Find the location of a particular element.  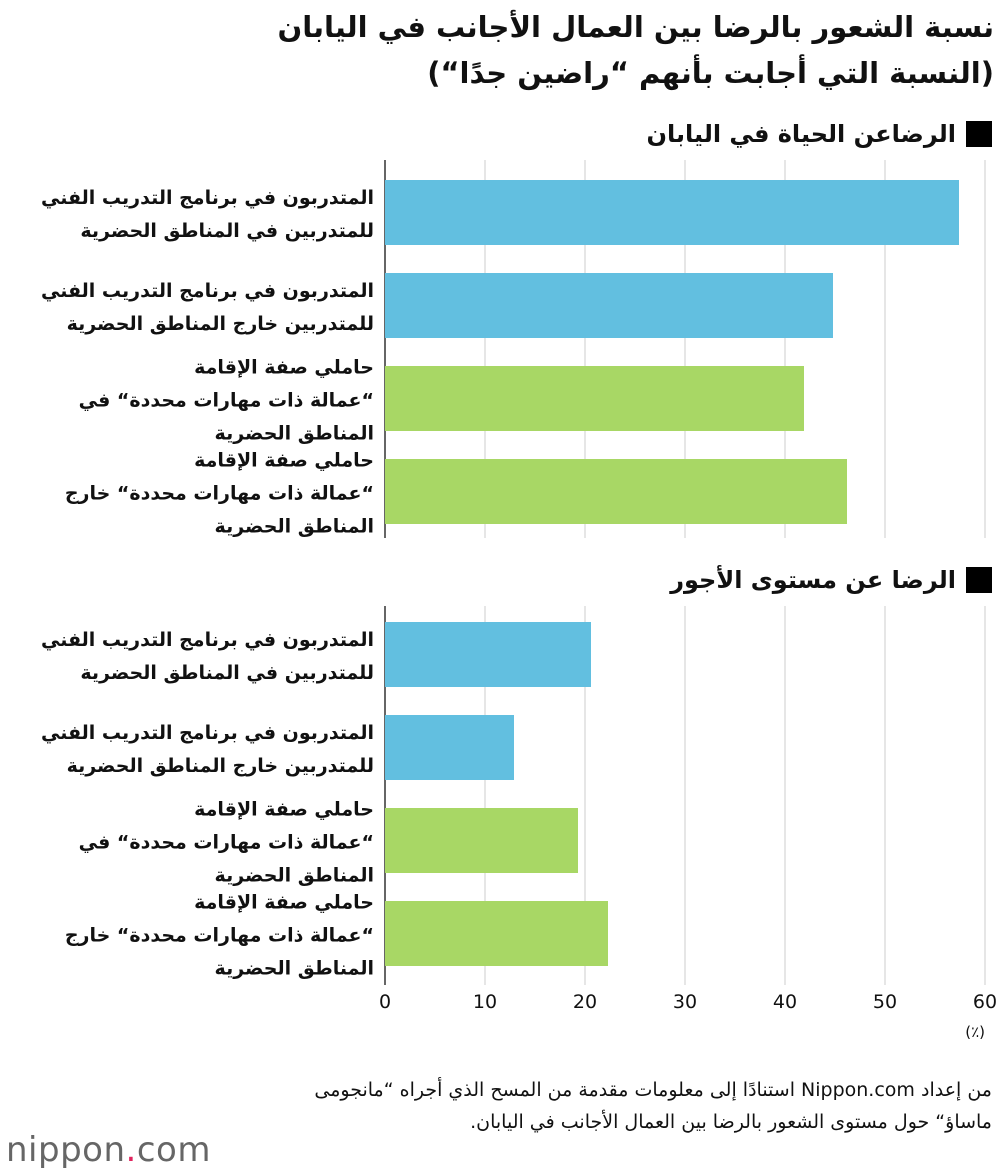

nippon-logo: nippon.com is located at coordinates (108, 1150).